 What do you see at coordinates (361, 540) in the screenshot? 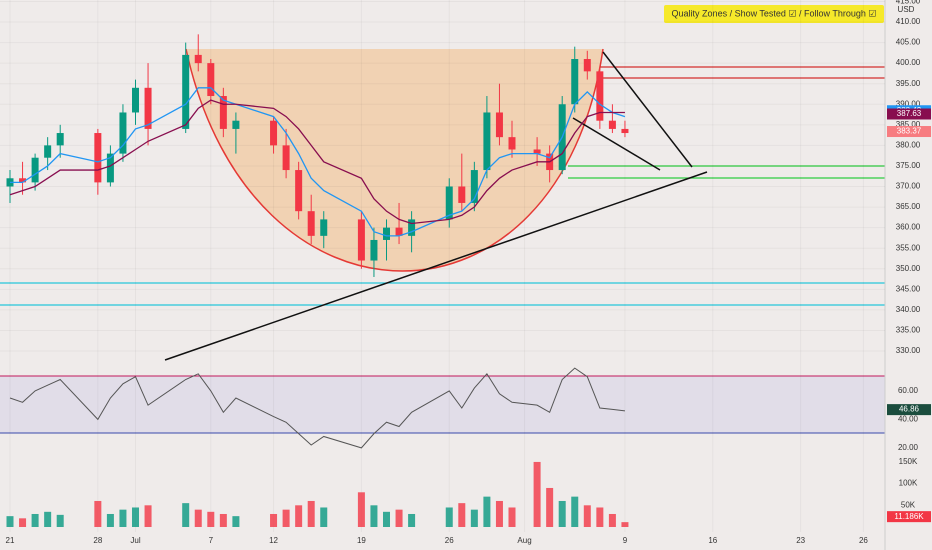
I see `x-tick-label: 19` at bounding box center [361, 540].